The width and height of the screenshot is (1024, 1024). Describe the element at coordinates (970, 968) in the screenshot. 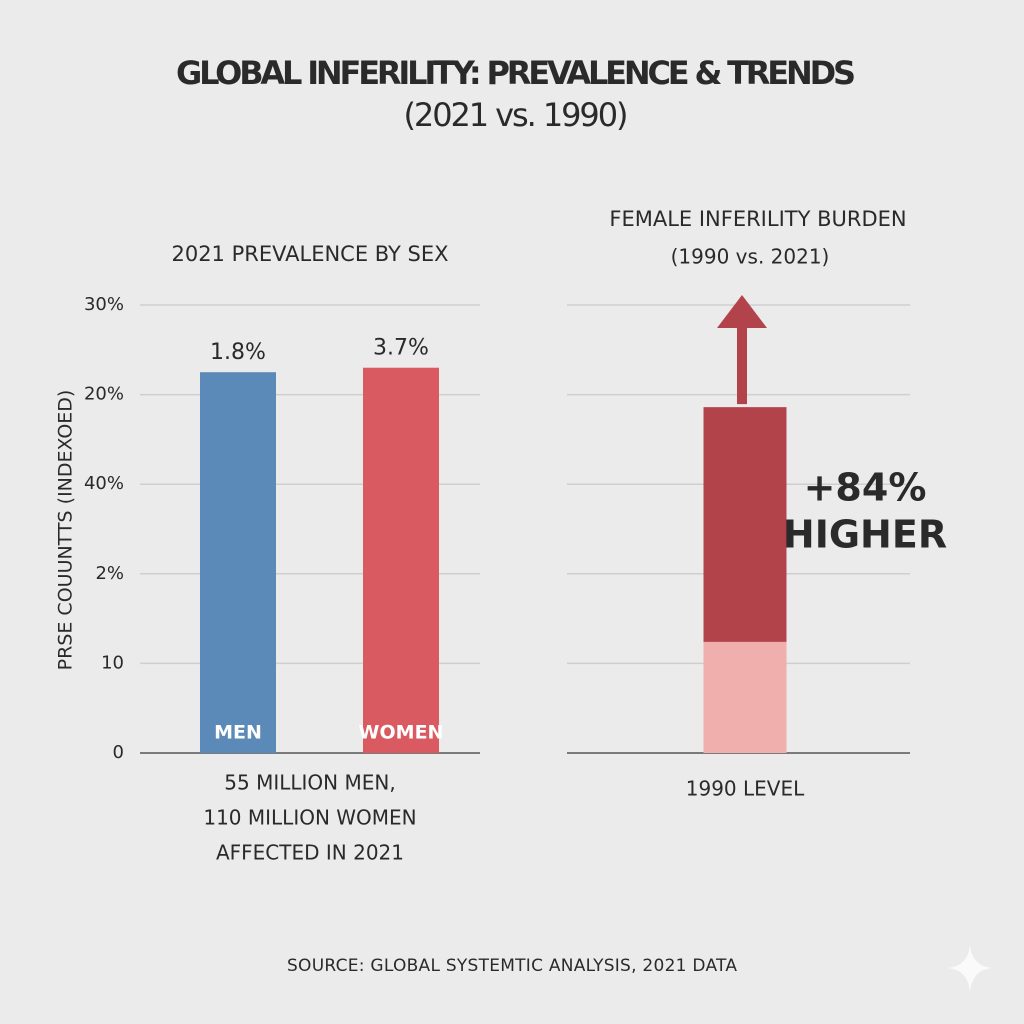

I see `sparkle-icon` at that location.